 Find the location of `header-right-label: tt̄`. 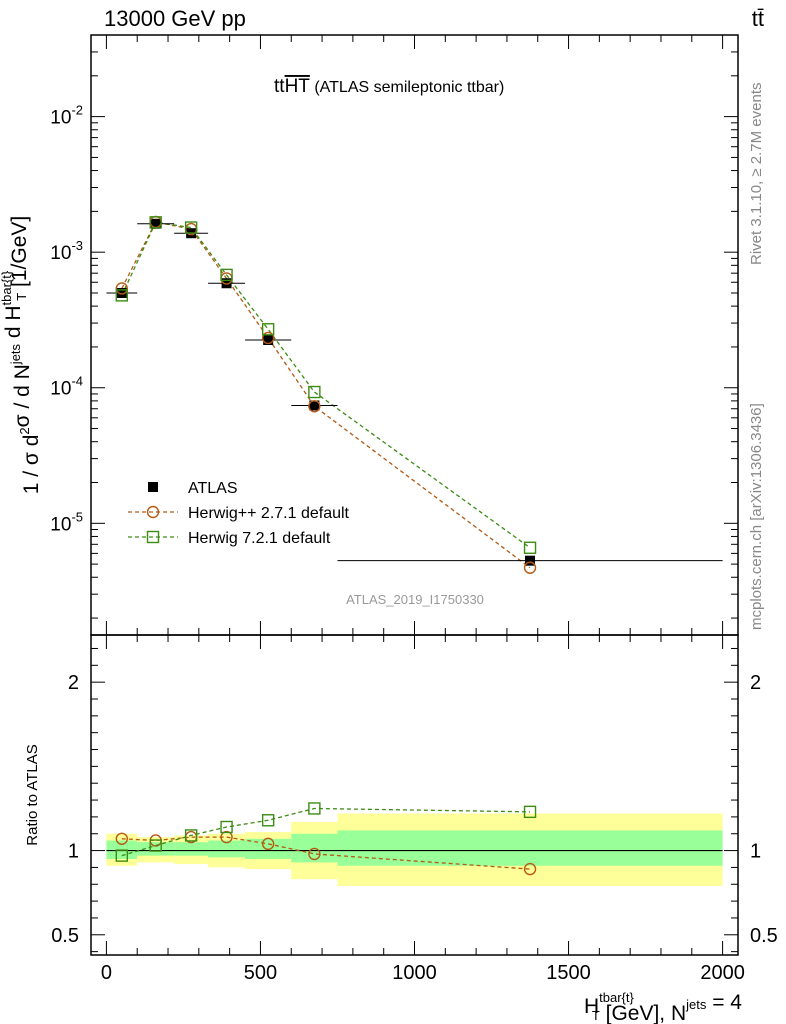

header-right-label: tt̄ is located at coordinates (757, 18).